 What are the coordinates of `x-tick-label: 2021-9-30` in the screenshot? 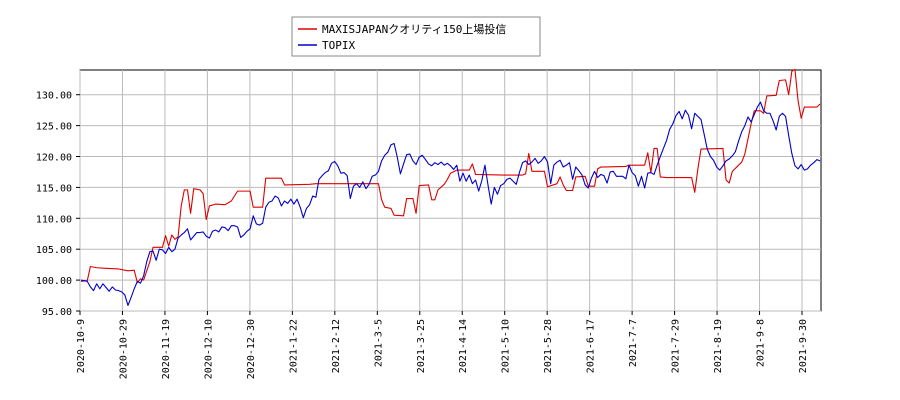 It's located at (803, 346).